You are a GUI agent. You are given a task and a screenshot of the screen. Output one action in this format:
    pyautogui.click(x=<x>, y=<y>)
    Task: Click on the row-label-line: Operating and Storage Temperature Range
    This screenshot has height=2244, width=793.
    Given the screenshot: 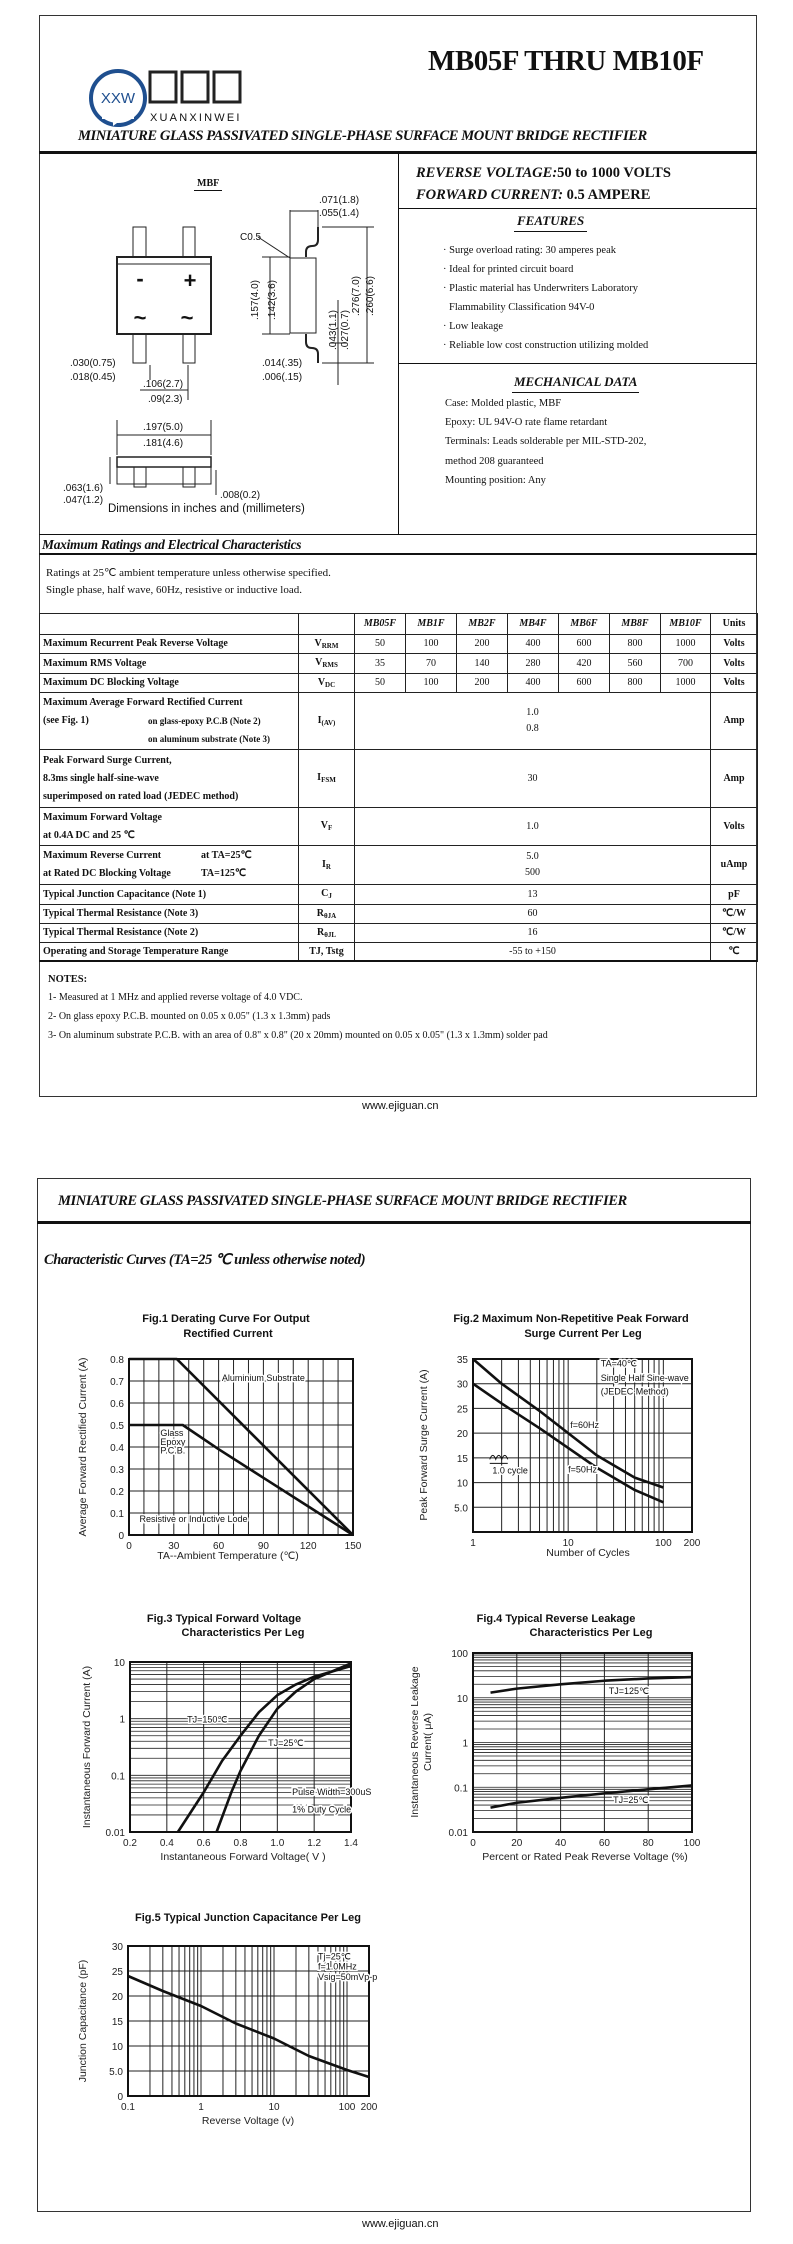 What is the action you would take?
    pyautogui.click(x=169, y=952)
    